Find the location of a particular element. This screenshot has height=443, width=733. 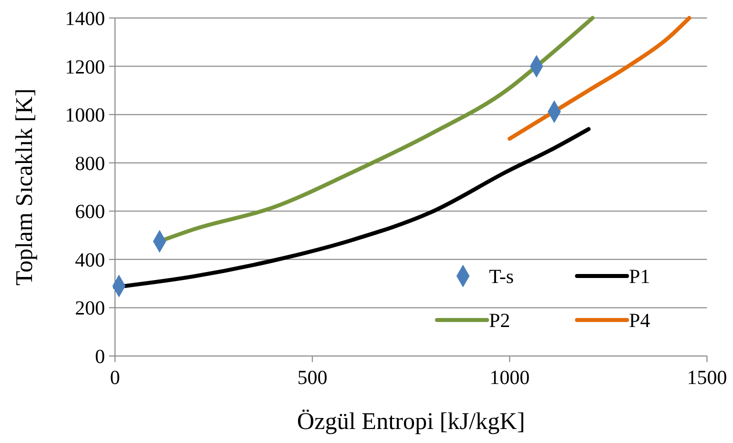

x-axis-title: Özgül Entropi [kJ/kgK] is located at coordinates (411, 422).